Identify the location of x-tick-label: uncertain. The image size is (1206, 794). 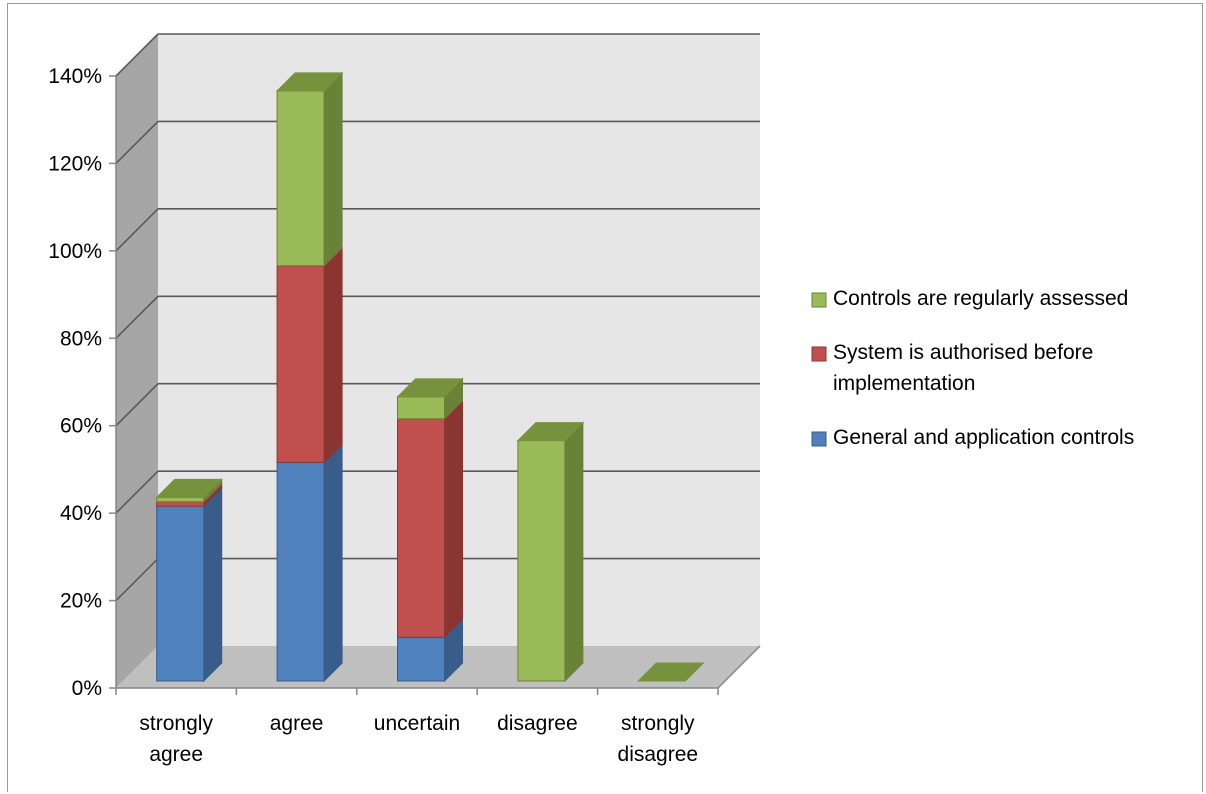
(417, 723).